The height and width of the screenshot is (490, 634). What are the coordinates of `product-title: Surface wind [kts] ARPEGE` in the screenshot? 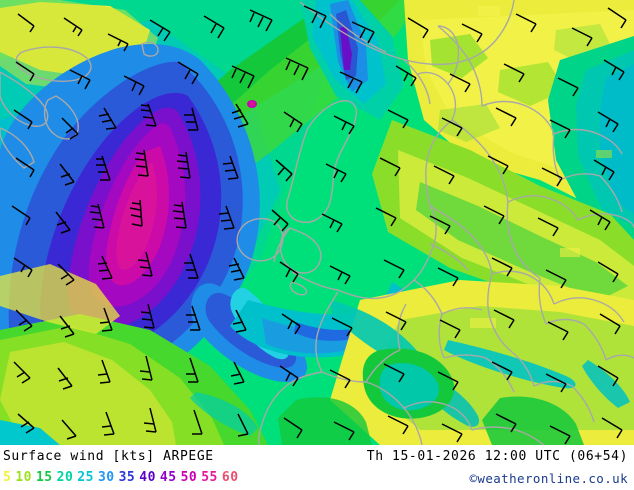 It's located at (108, 456).